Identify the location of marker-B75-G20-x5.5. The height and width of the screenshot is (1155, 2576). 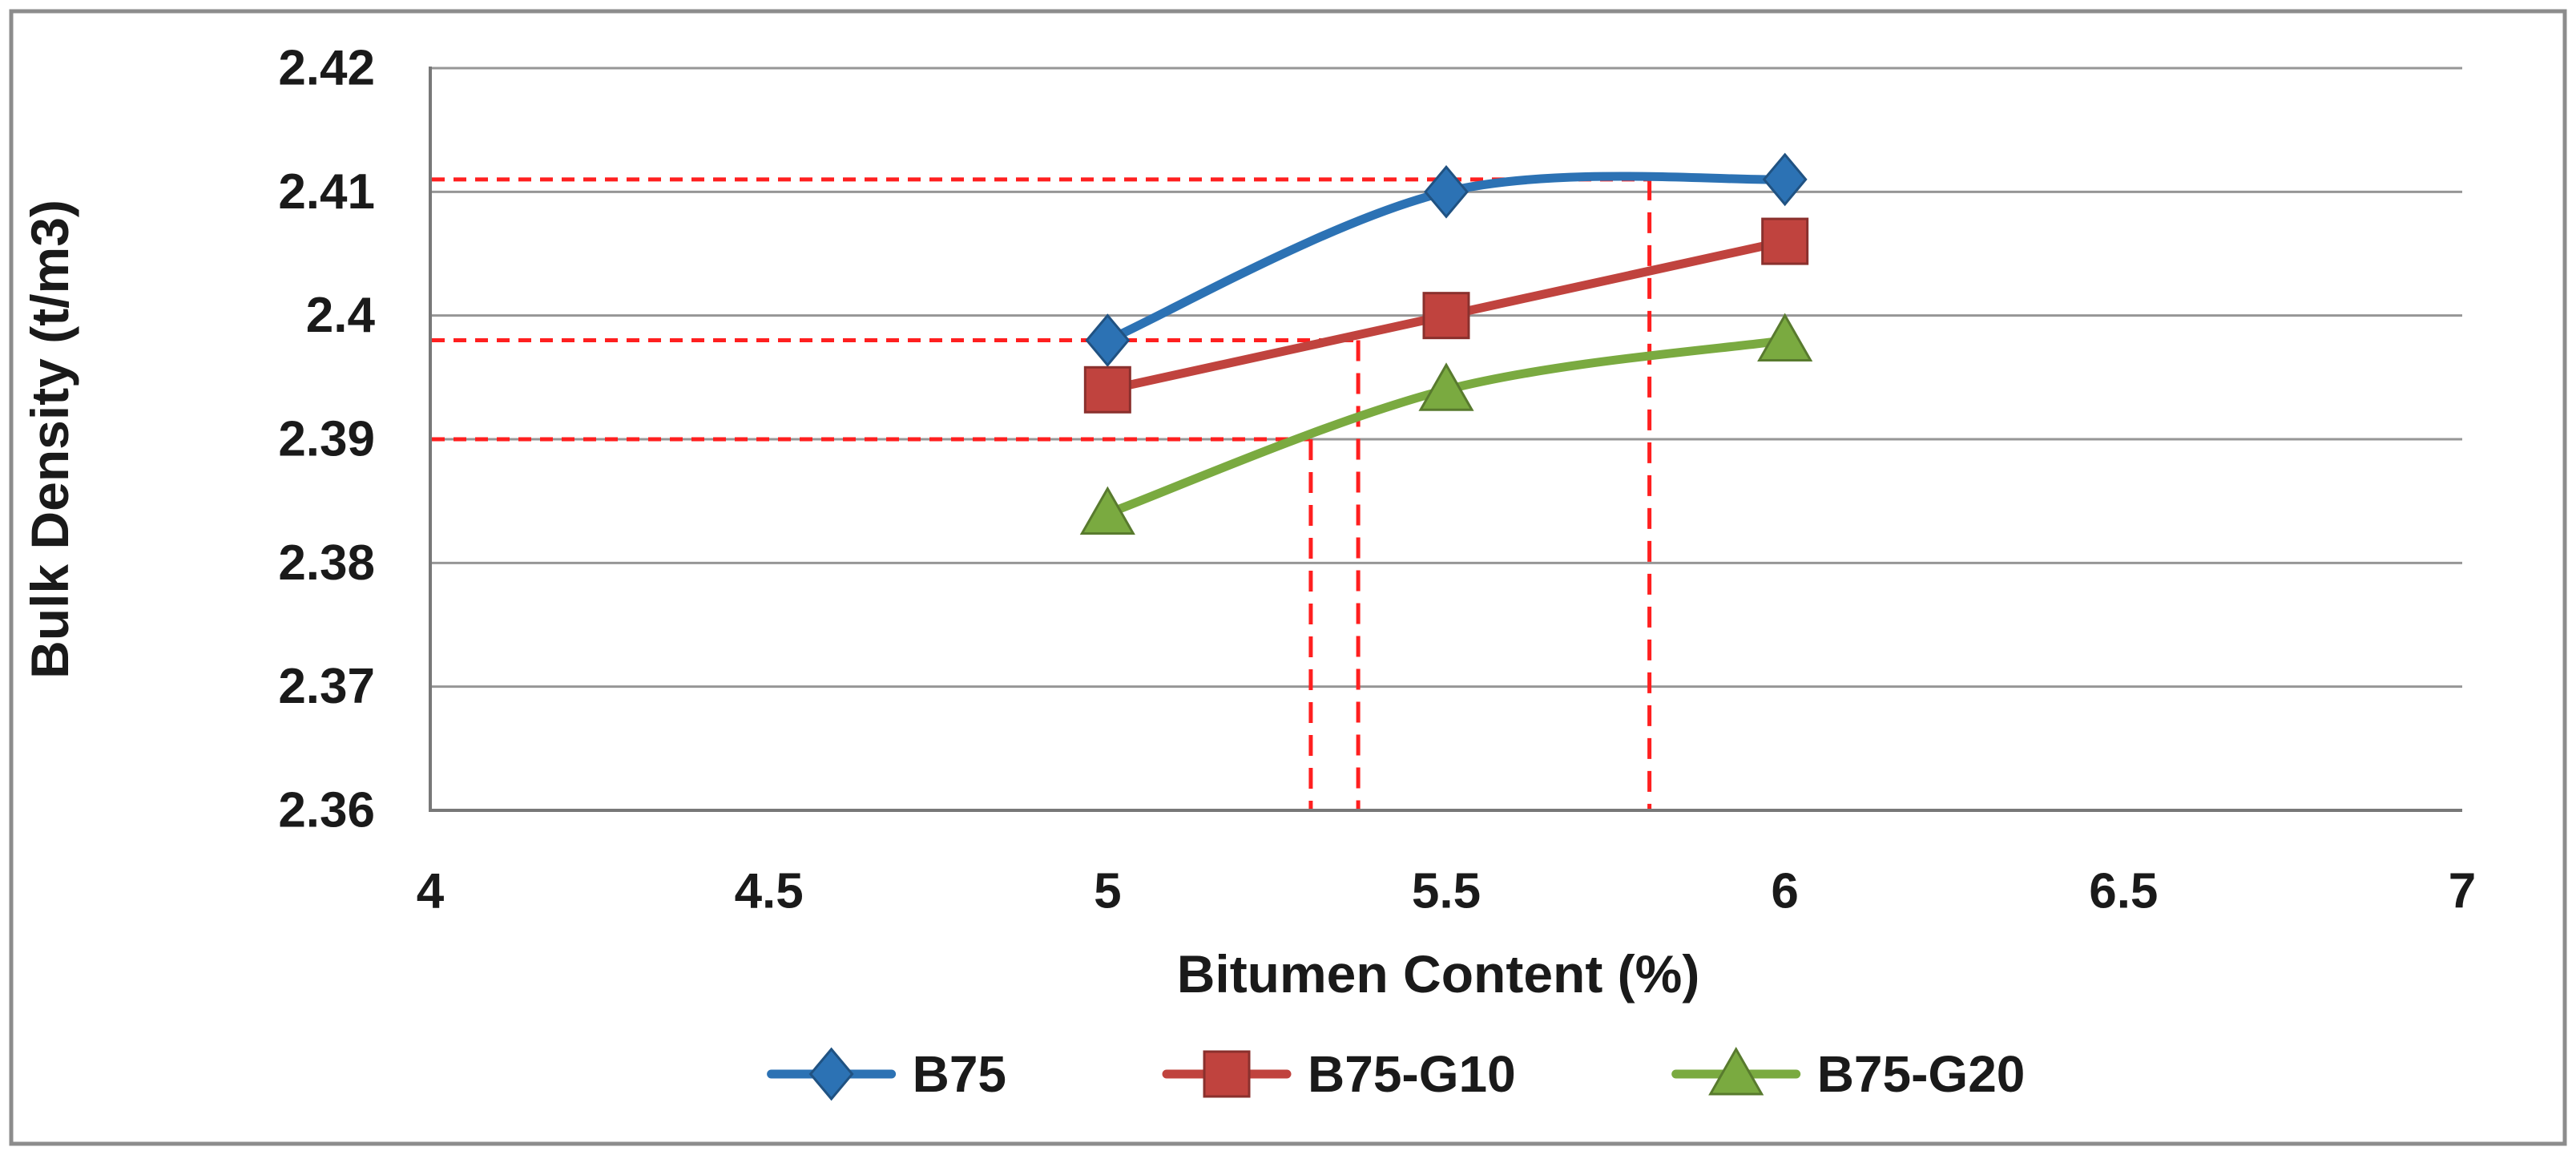
(1446, 386).